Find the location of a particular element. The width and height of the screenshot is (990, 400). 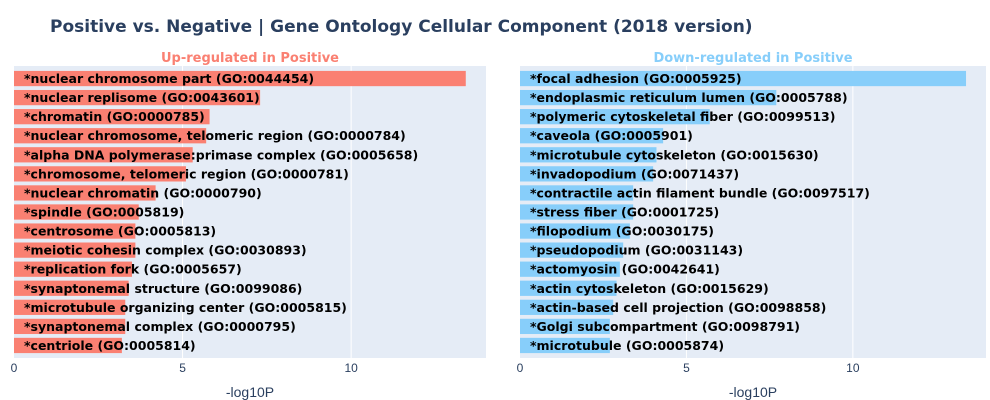

bar-label: *synaptonemal complex (GO:0000795) is located at coordinates (160, 326).